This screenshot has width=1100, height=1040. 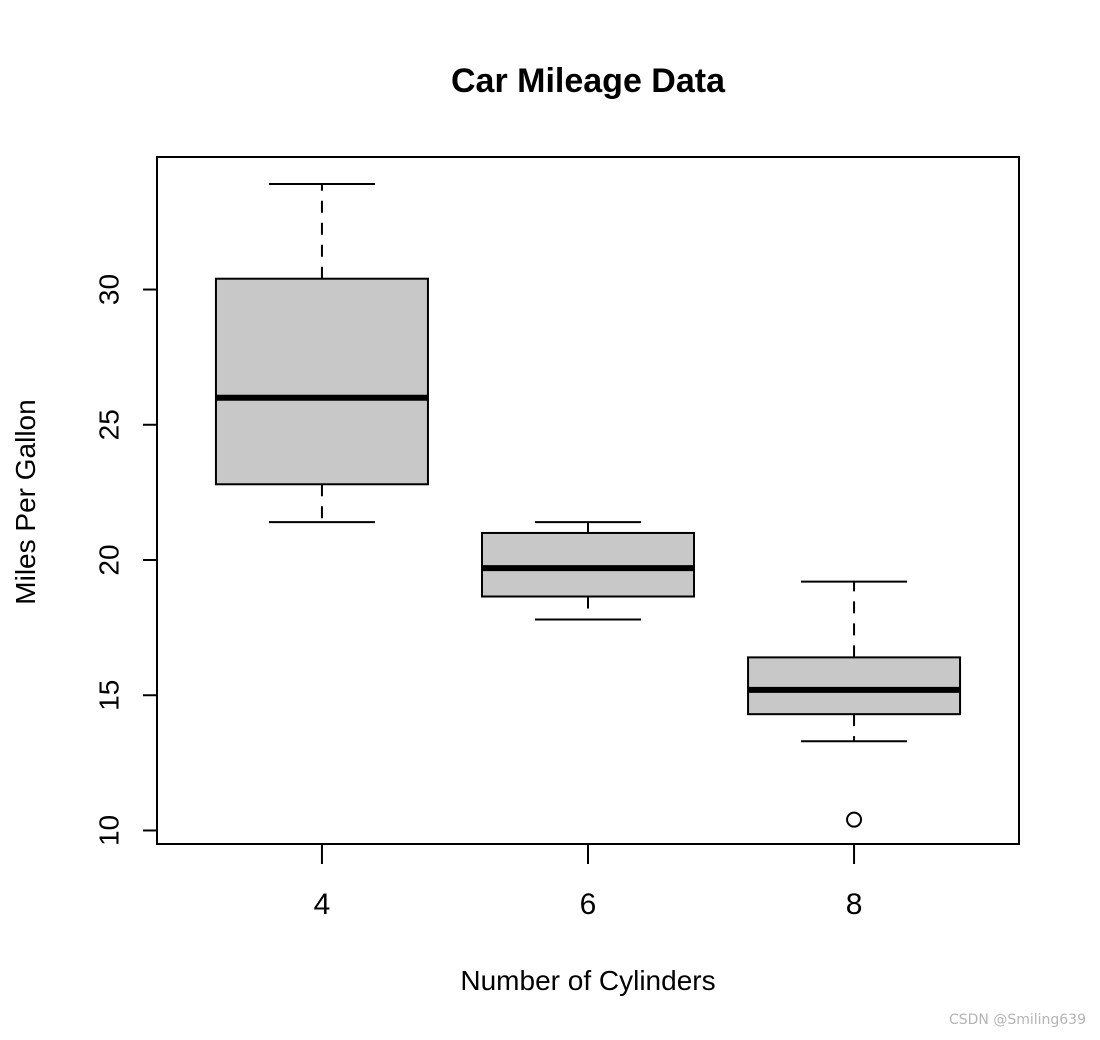 What do you see at coordinates (322, 904) in the screenshot?
I see `x-tick-label: 4` at bounding box center [322, 904].